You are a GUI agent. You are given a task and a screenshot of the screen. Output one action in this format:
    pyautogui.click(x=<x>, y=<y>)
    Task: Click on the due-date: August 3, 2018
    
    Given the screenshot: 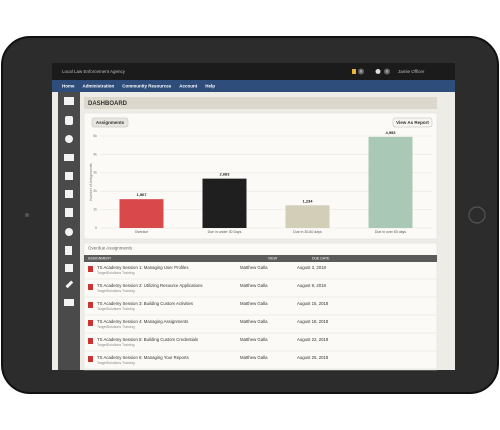 What is the action you would take?
    pyautogui.click(x=312, y=267)
    